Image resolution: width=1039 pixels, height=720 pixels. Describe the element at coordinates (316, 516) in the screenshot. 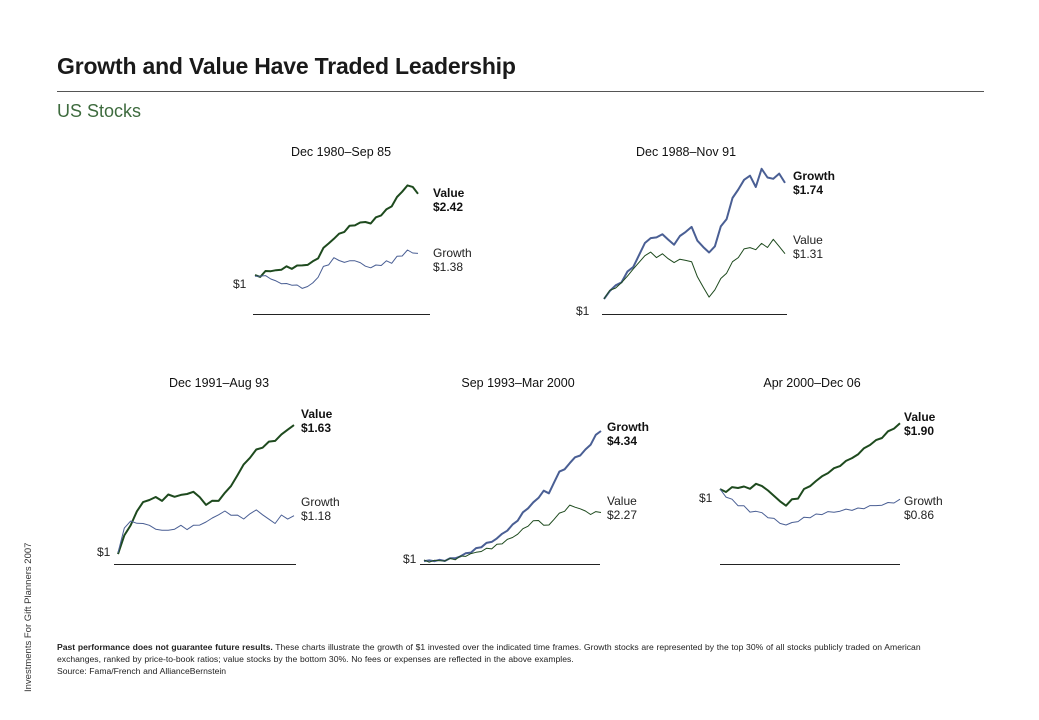

I see `series-end-value: $1.18` at that location.